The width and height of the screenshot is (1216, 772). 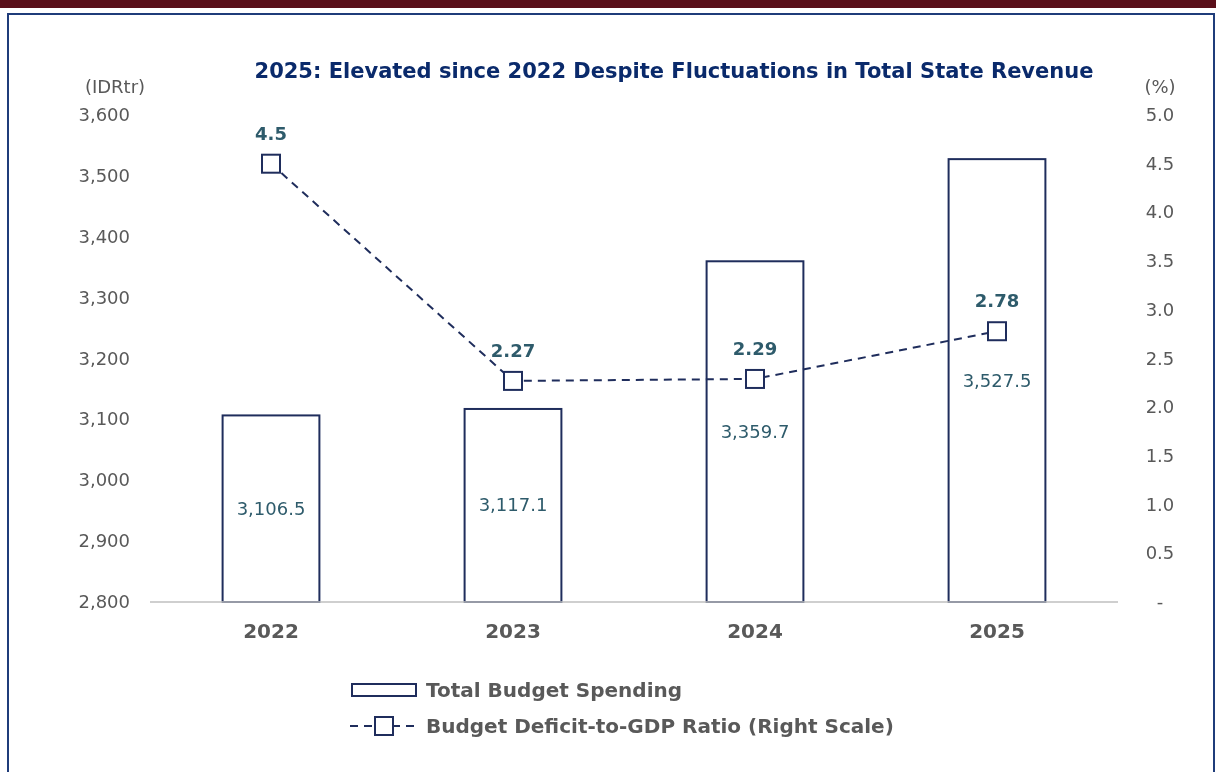 I want to click on y-axis-title: (IDRtr), so click(x=115, y=86).